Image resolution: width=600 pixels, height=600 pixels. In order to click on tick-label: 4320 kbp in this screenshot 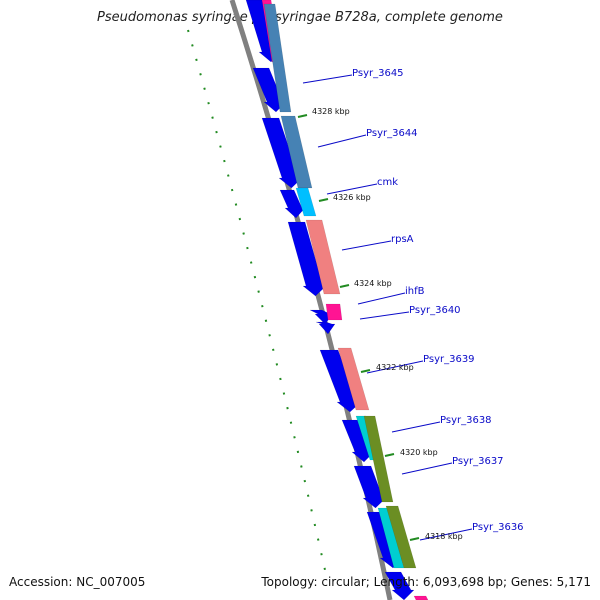, I will do `click(419, 452)`.